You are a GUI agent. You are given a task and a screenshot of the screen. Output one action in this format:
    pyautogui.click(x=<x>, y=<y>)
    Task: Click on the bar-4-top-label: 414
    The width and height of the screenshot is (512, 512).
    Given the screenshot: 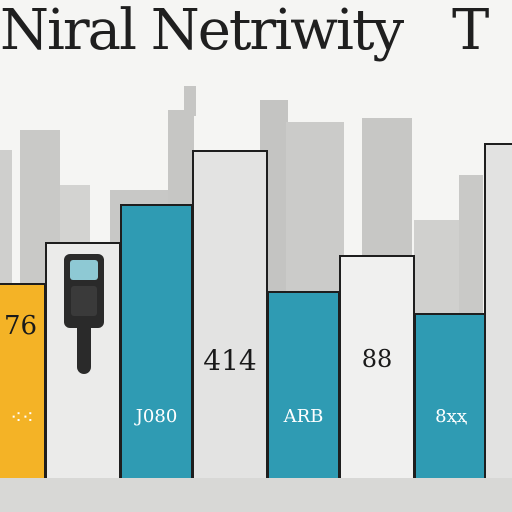 What is the action you would take?
    pyautogui.click(x=230, y=360)
    